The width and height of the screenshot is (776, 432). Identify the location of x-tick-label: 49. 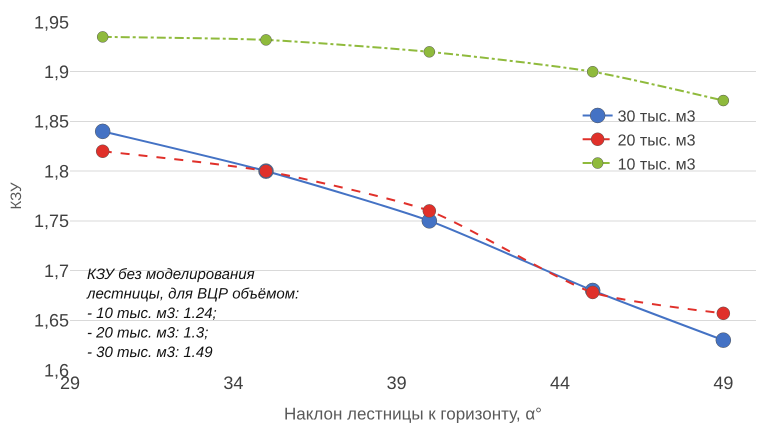
(723, 383).